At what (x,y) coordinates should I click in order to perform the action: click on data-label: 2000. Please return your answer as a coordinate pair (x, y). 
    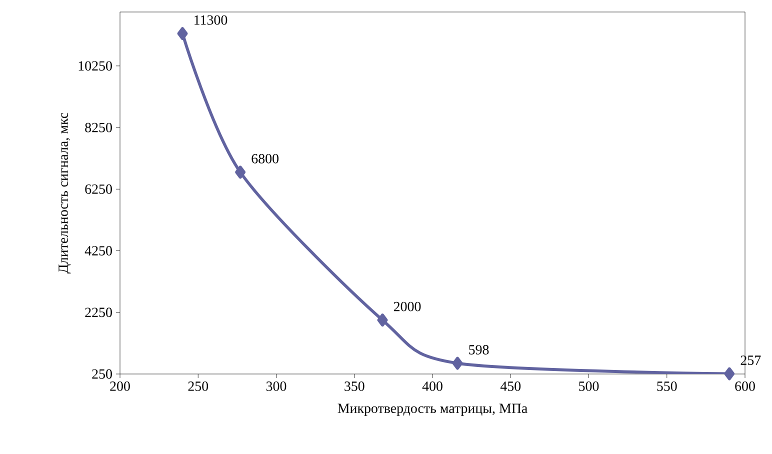
    Looking at the image, I should click on (407, 307).